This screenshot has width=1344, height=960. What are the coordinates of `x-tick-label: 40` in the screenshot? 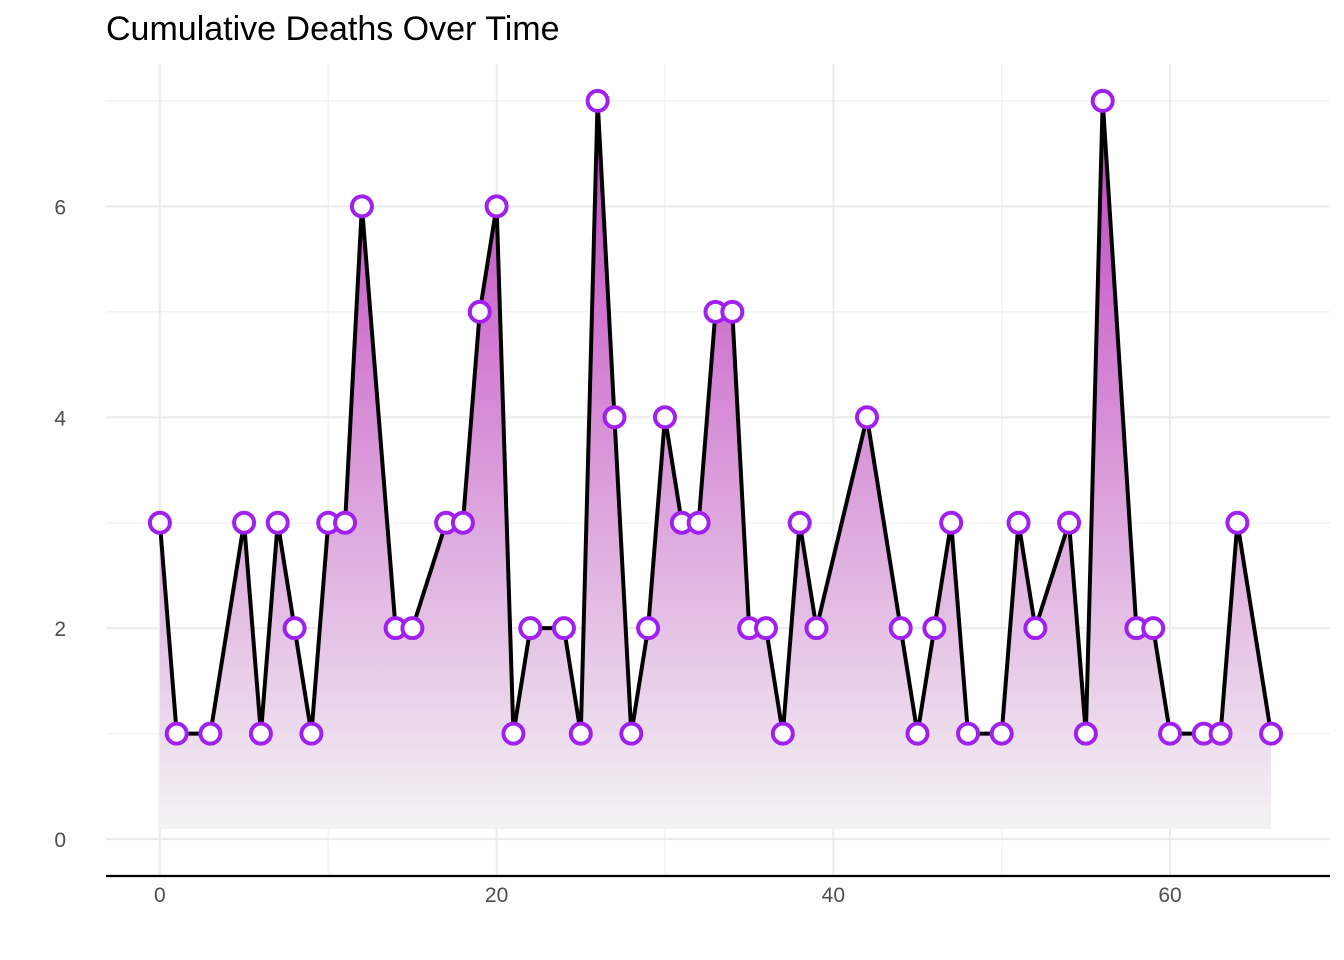 It's located at (833, 895).